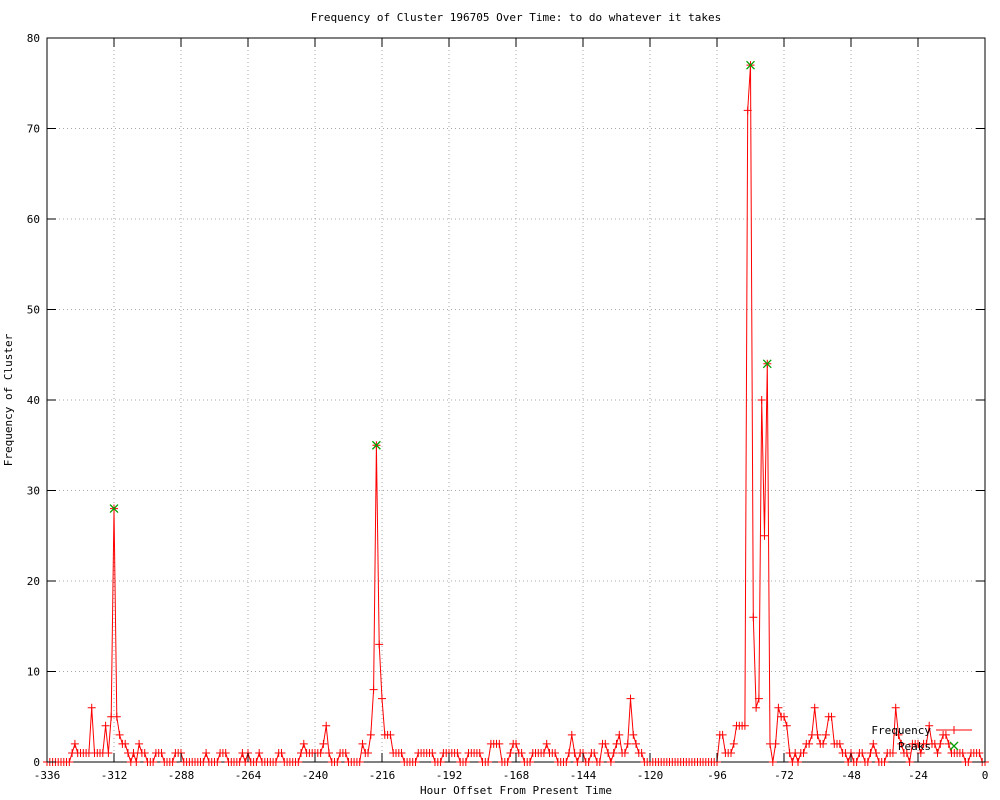 The height and width of the screenshot is (800, 1000). What do you see at coordinates (33, 491) in the screenshot?
I see `y-tick-label: 30` at bounding box center [33, 491].